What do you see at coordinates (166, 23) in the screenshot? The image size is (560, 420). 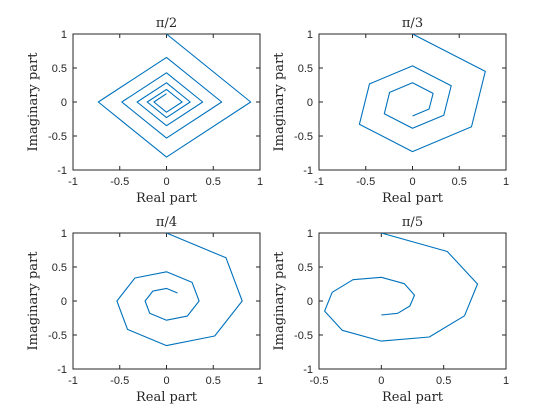 I see `subplot-title: π/2` at bounding box center [166, 23].